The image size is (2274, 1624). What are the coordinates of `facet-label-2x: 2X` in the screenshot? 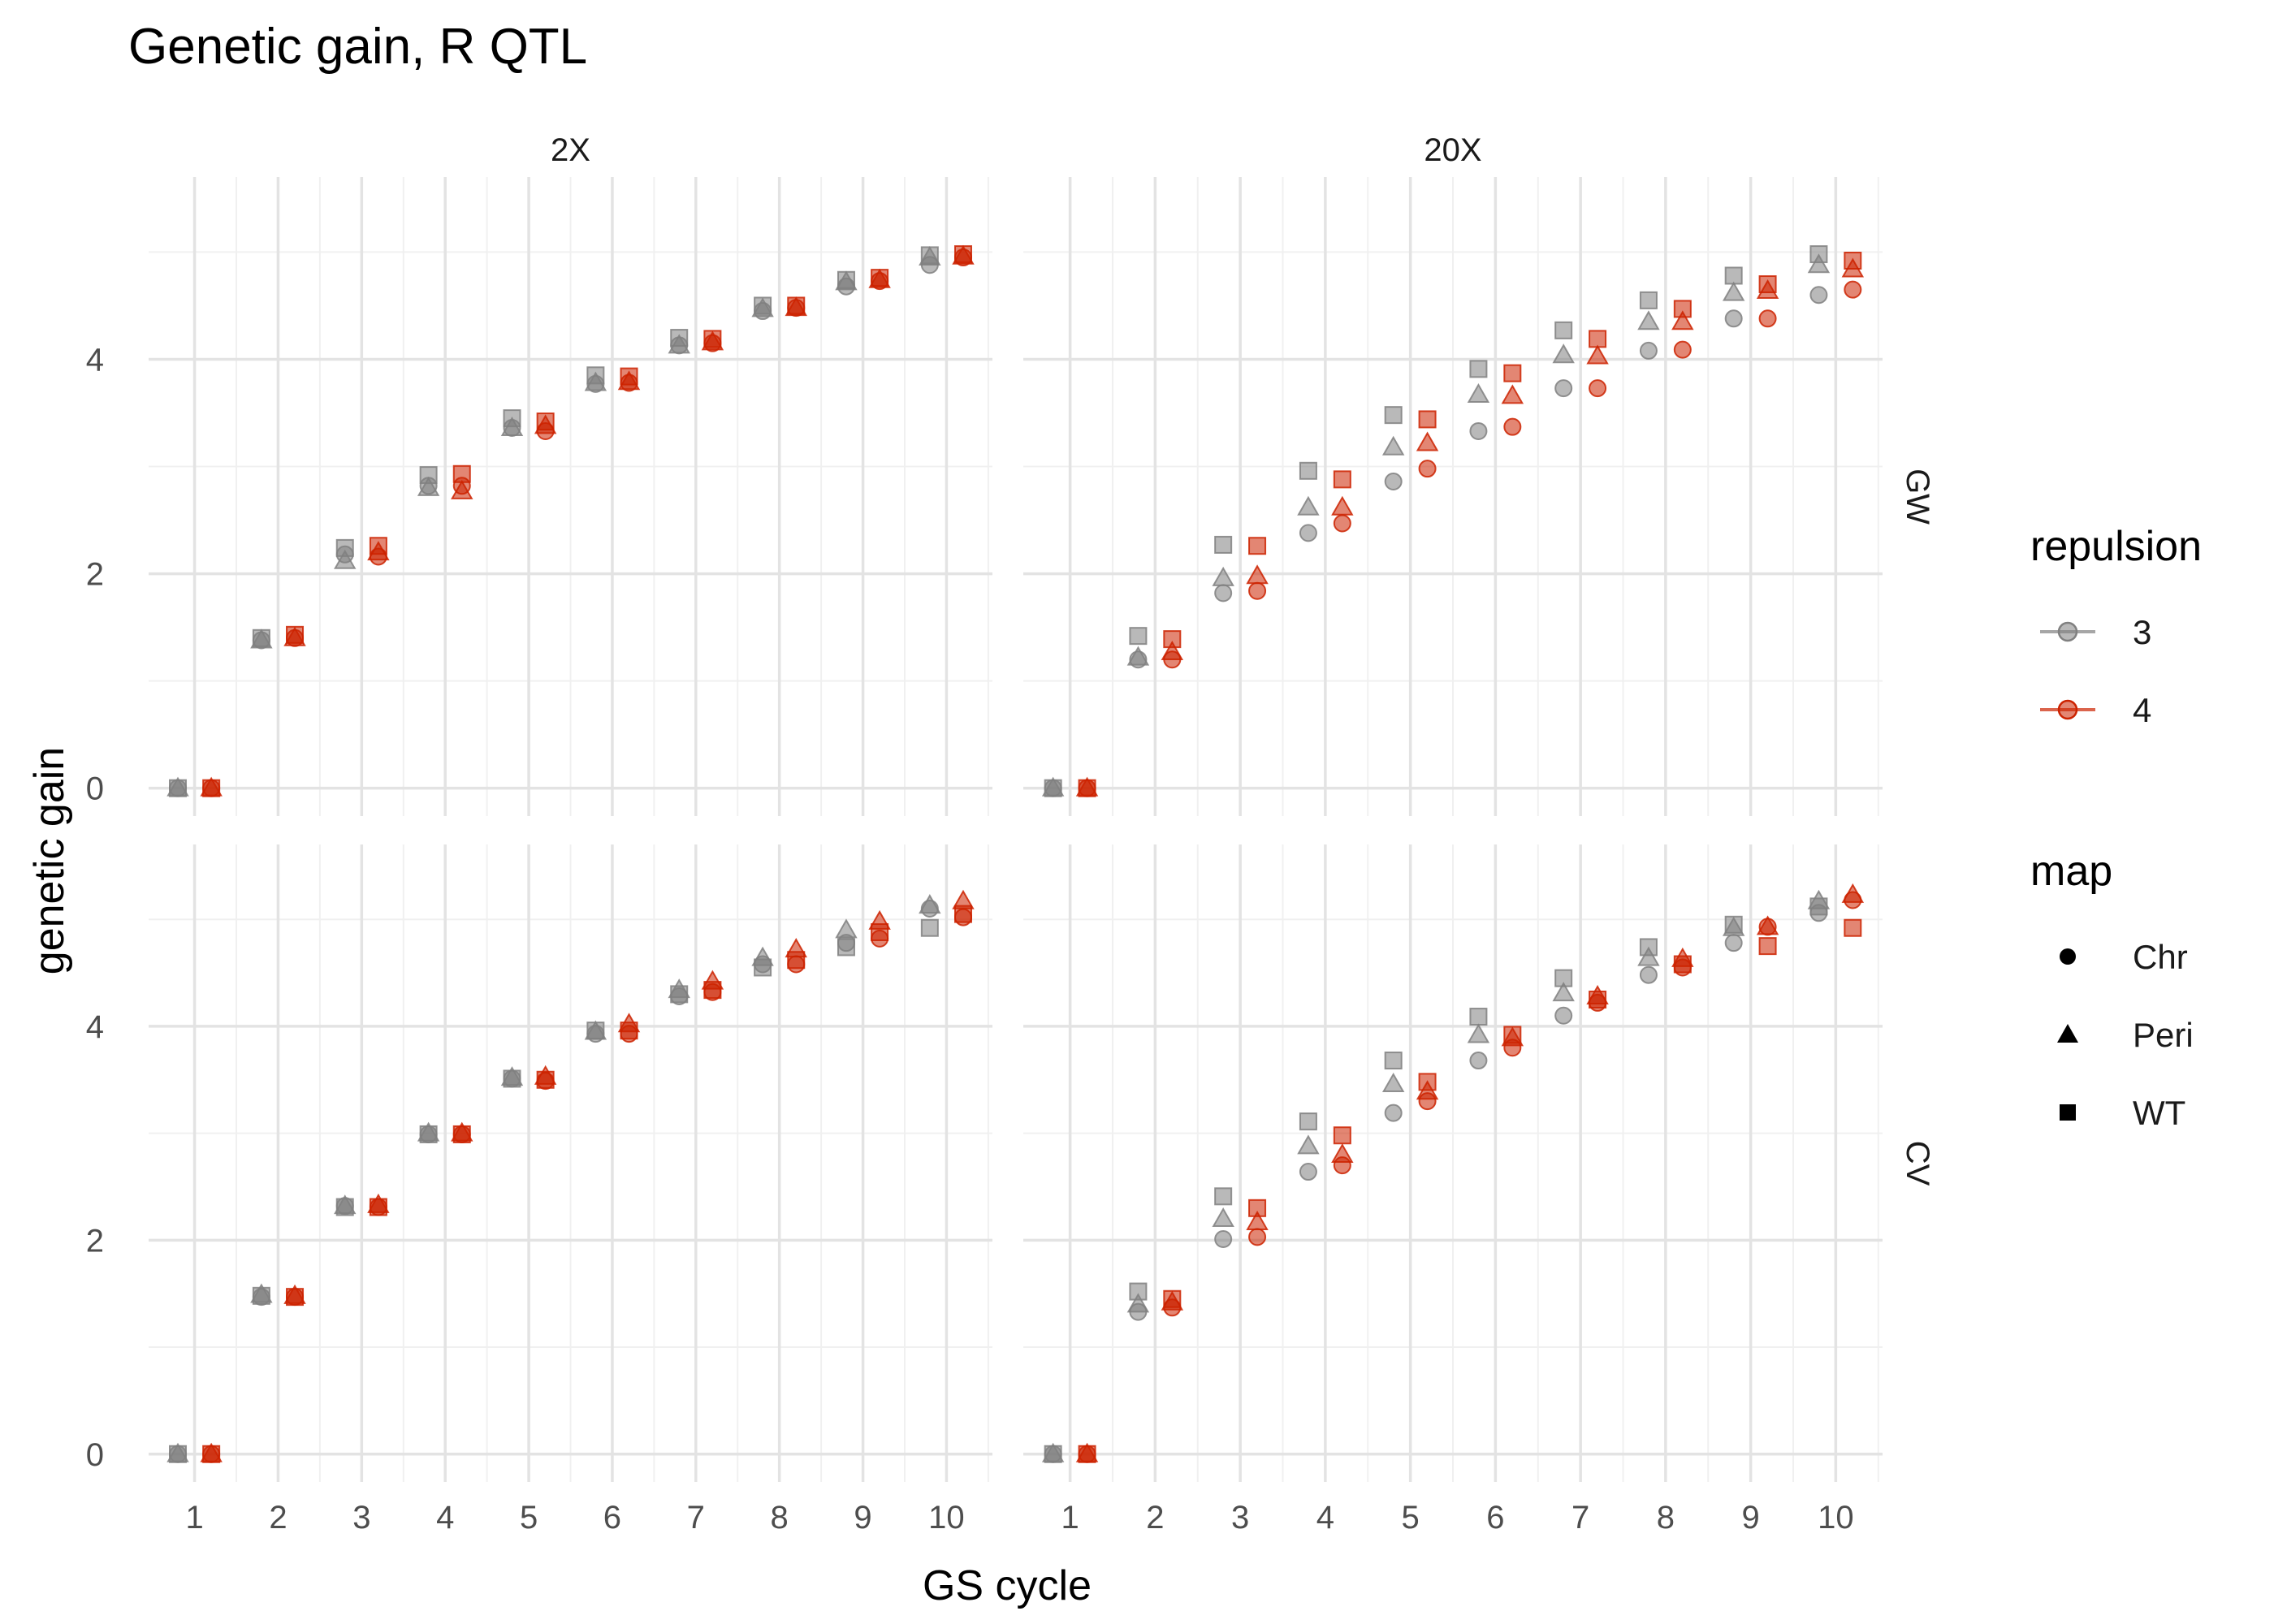 It's located at (570, 150).